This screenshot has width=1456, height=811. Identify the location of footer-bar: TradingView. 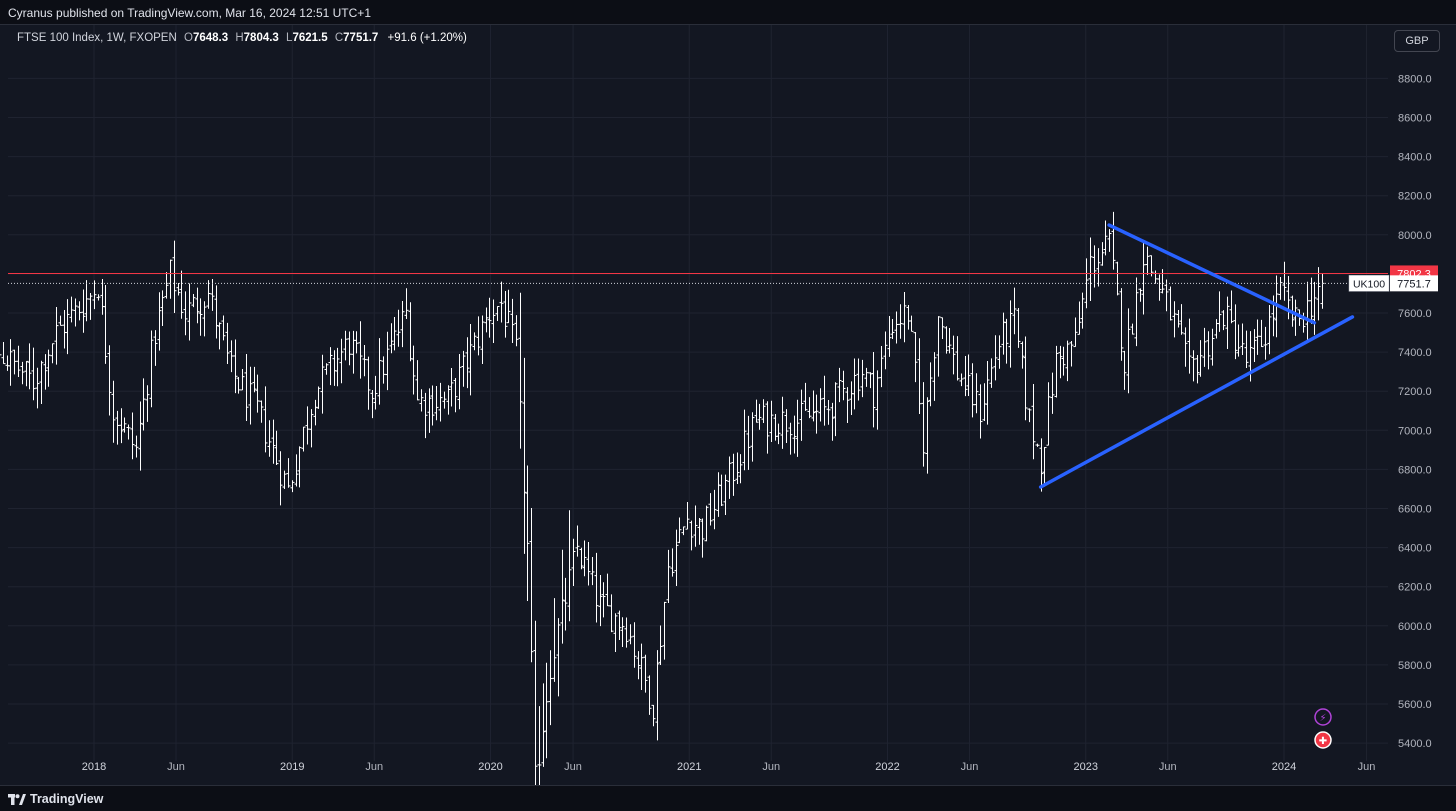
(728, 798).